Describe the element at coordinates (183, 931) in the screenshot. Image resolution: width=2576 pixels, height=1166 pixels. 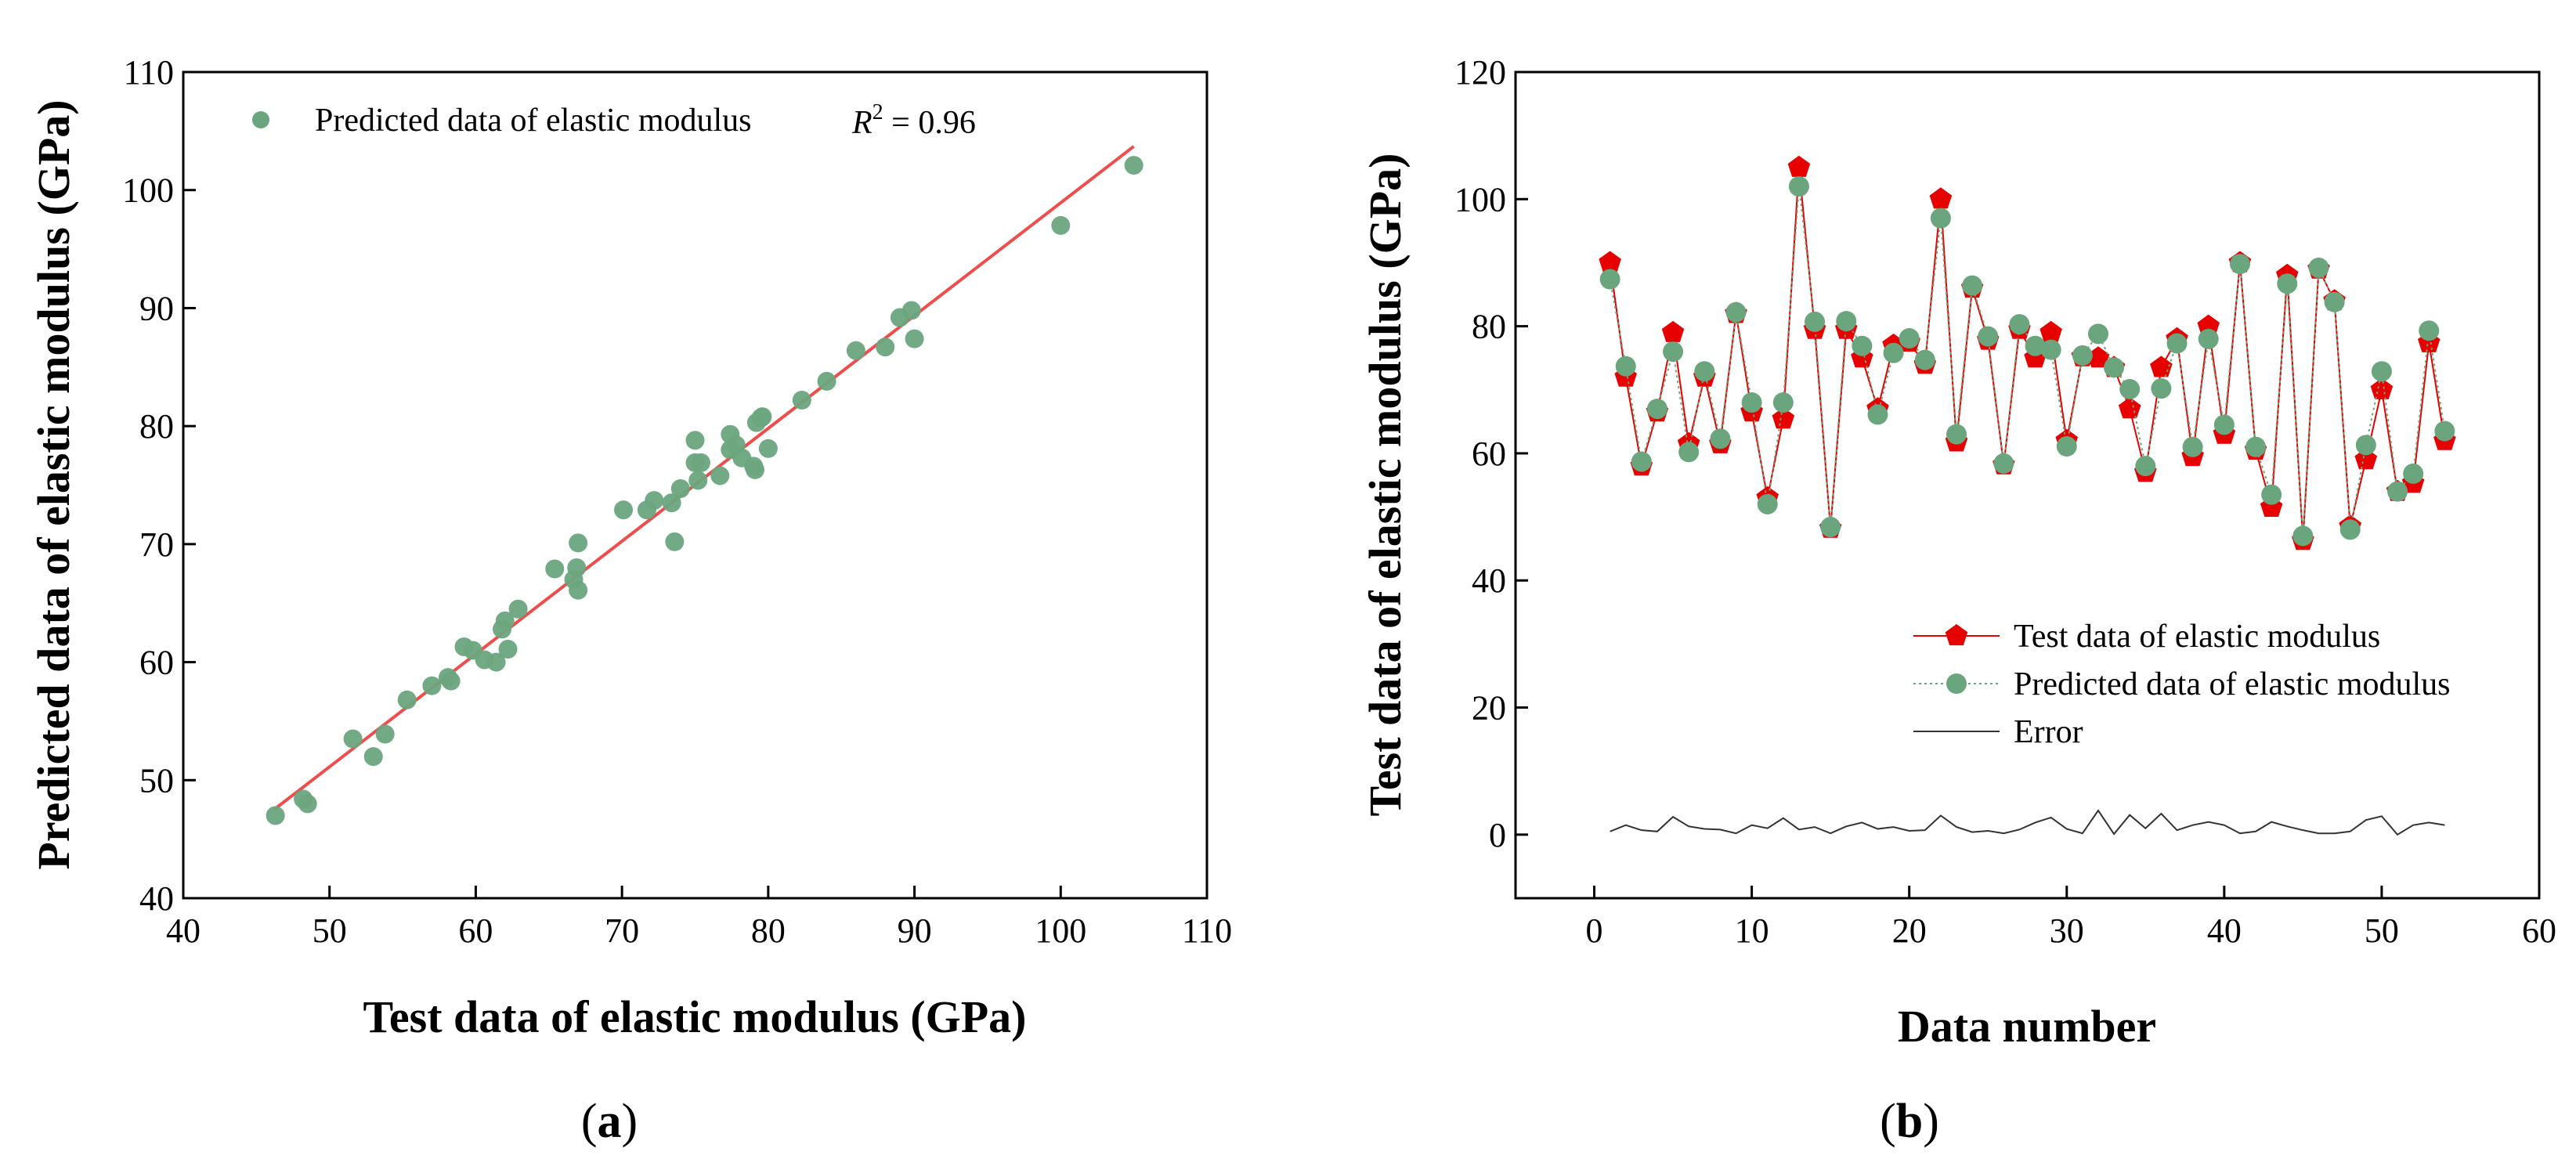
I see `panel-a-x-tick-label: 40` at that location.